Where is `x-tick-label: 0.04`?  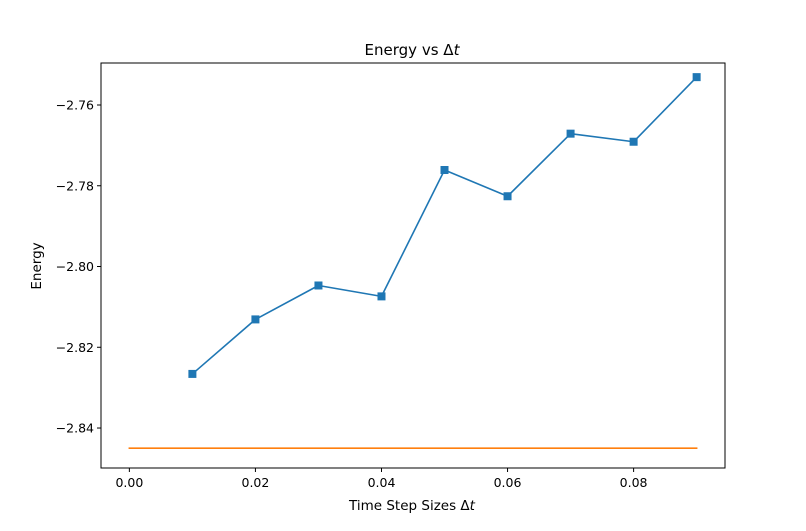
x-tick-label: 0.04 is located at coordinates (382, 482).